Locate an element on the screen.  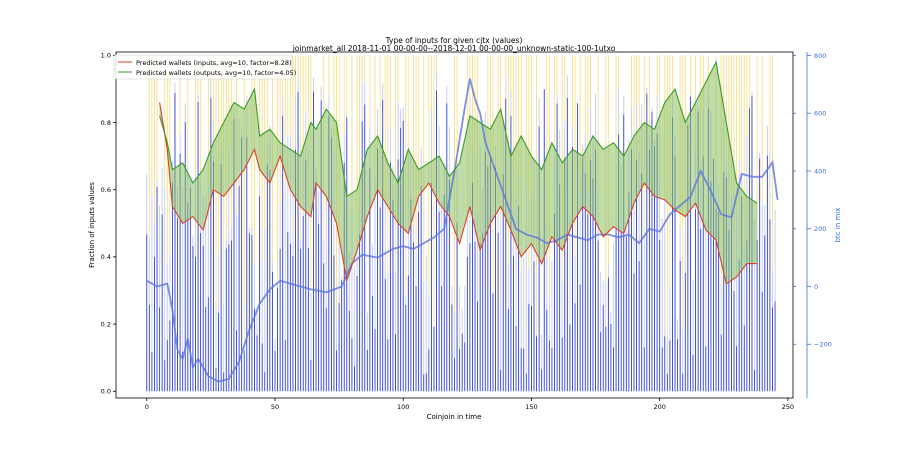
y-tick-label: 0.0 is located at coordinates (106, 392).